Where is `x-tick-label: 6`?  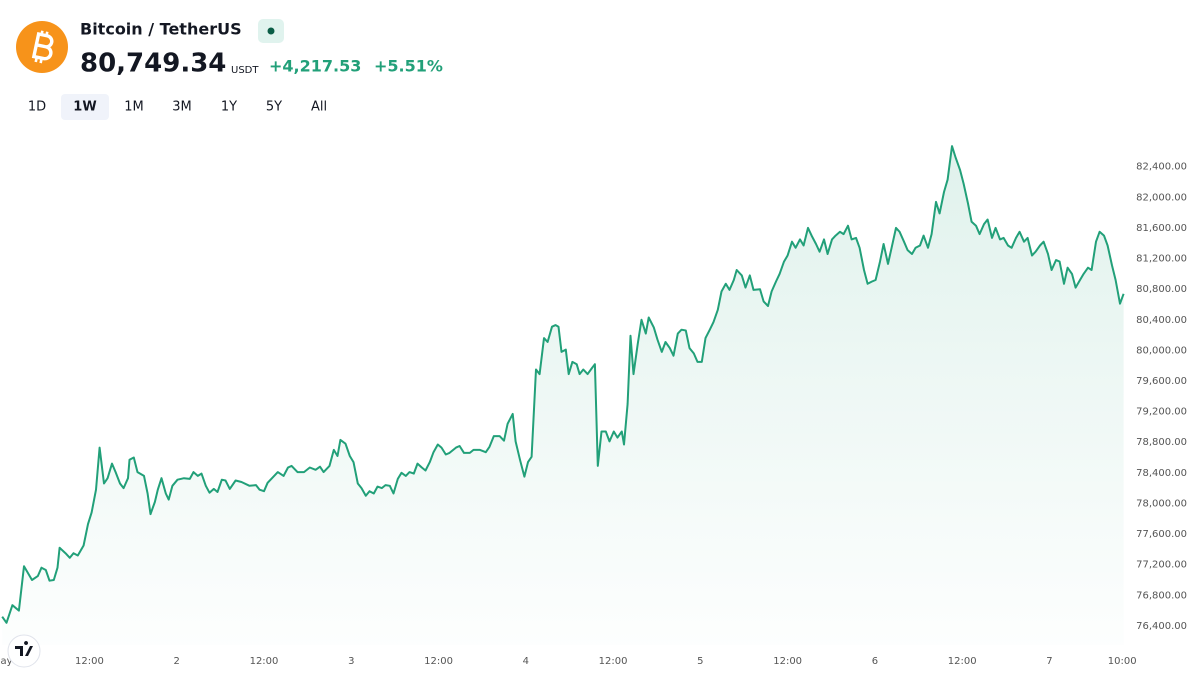 x-tick-label: 6 is located at coordinates (875, 661).